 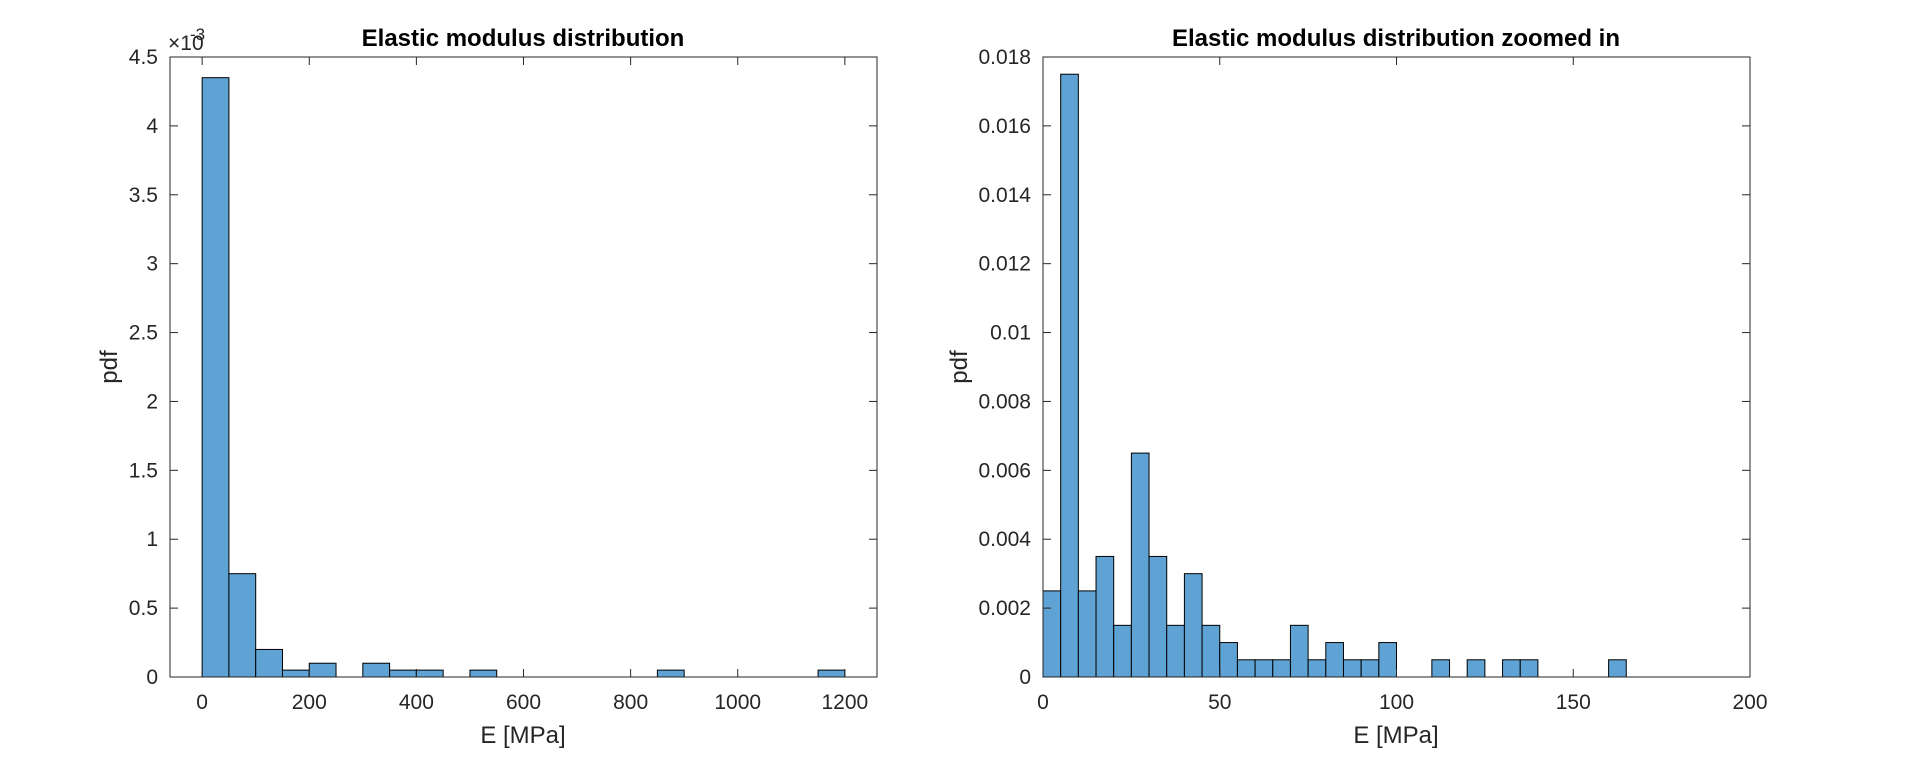 I want to click on y-tick-label: 0.014, so click(x=1004, y=195).